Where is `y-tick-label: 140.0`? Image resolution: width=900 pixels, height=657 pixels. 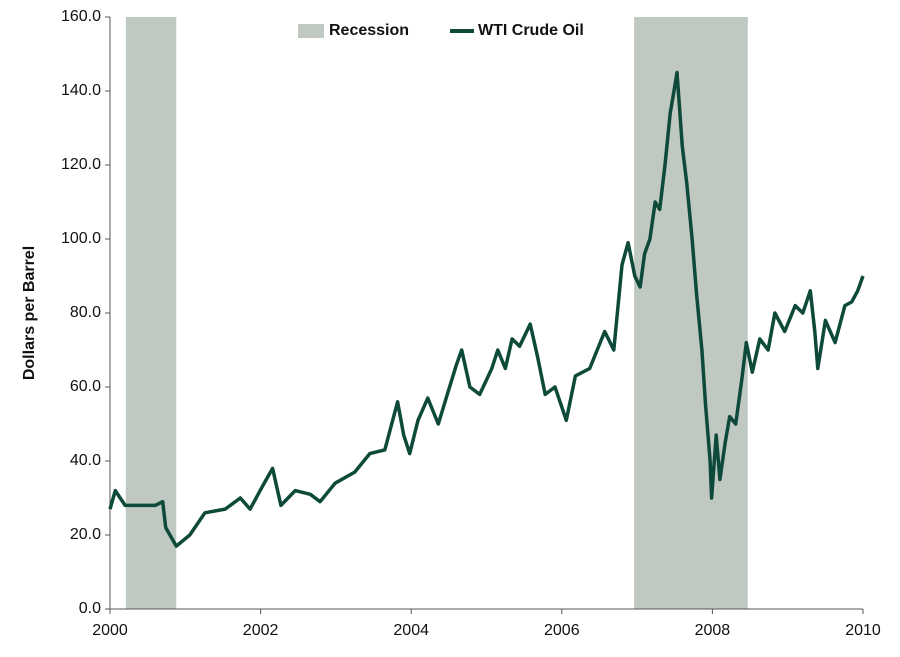 y-tick-label: 140.0 is located at coordinates (81, 90).